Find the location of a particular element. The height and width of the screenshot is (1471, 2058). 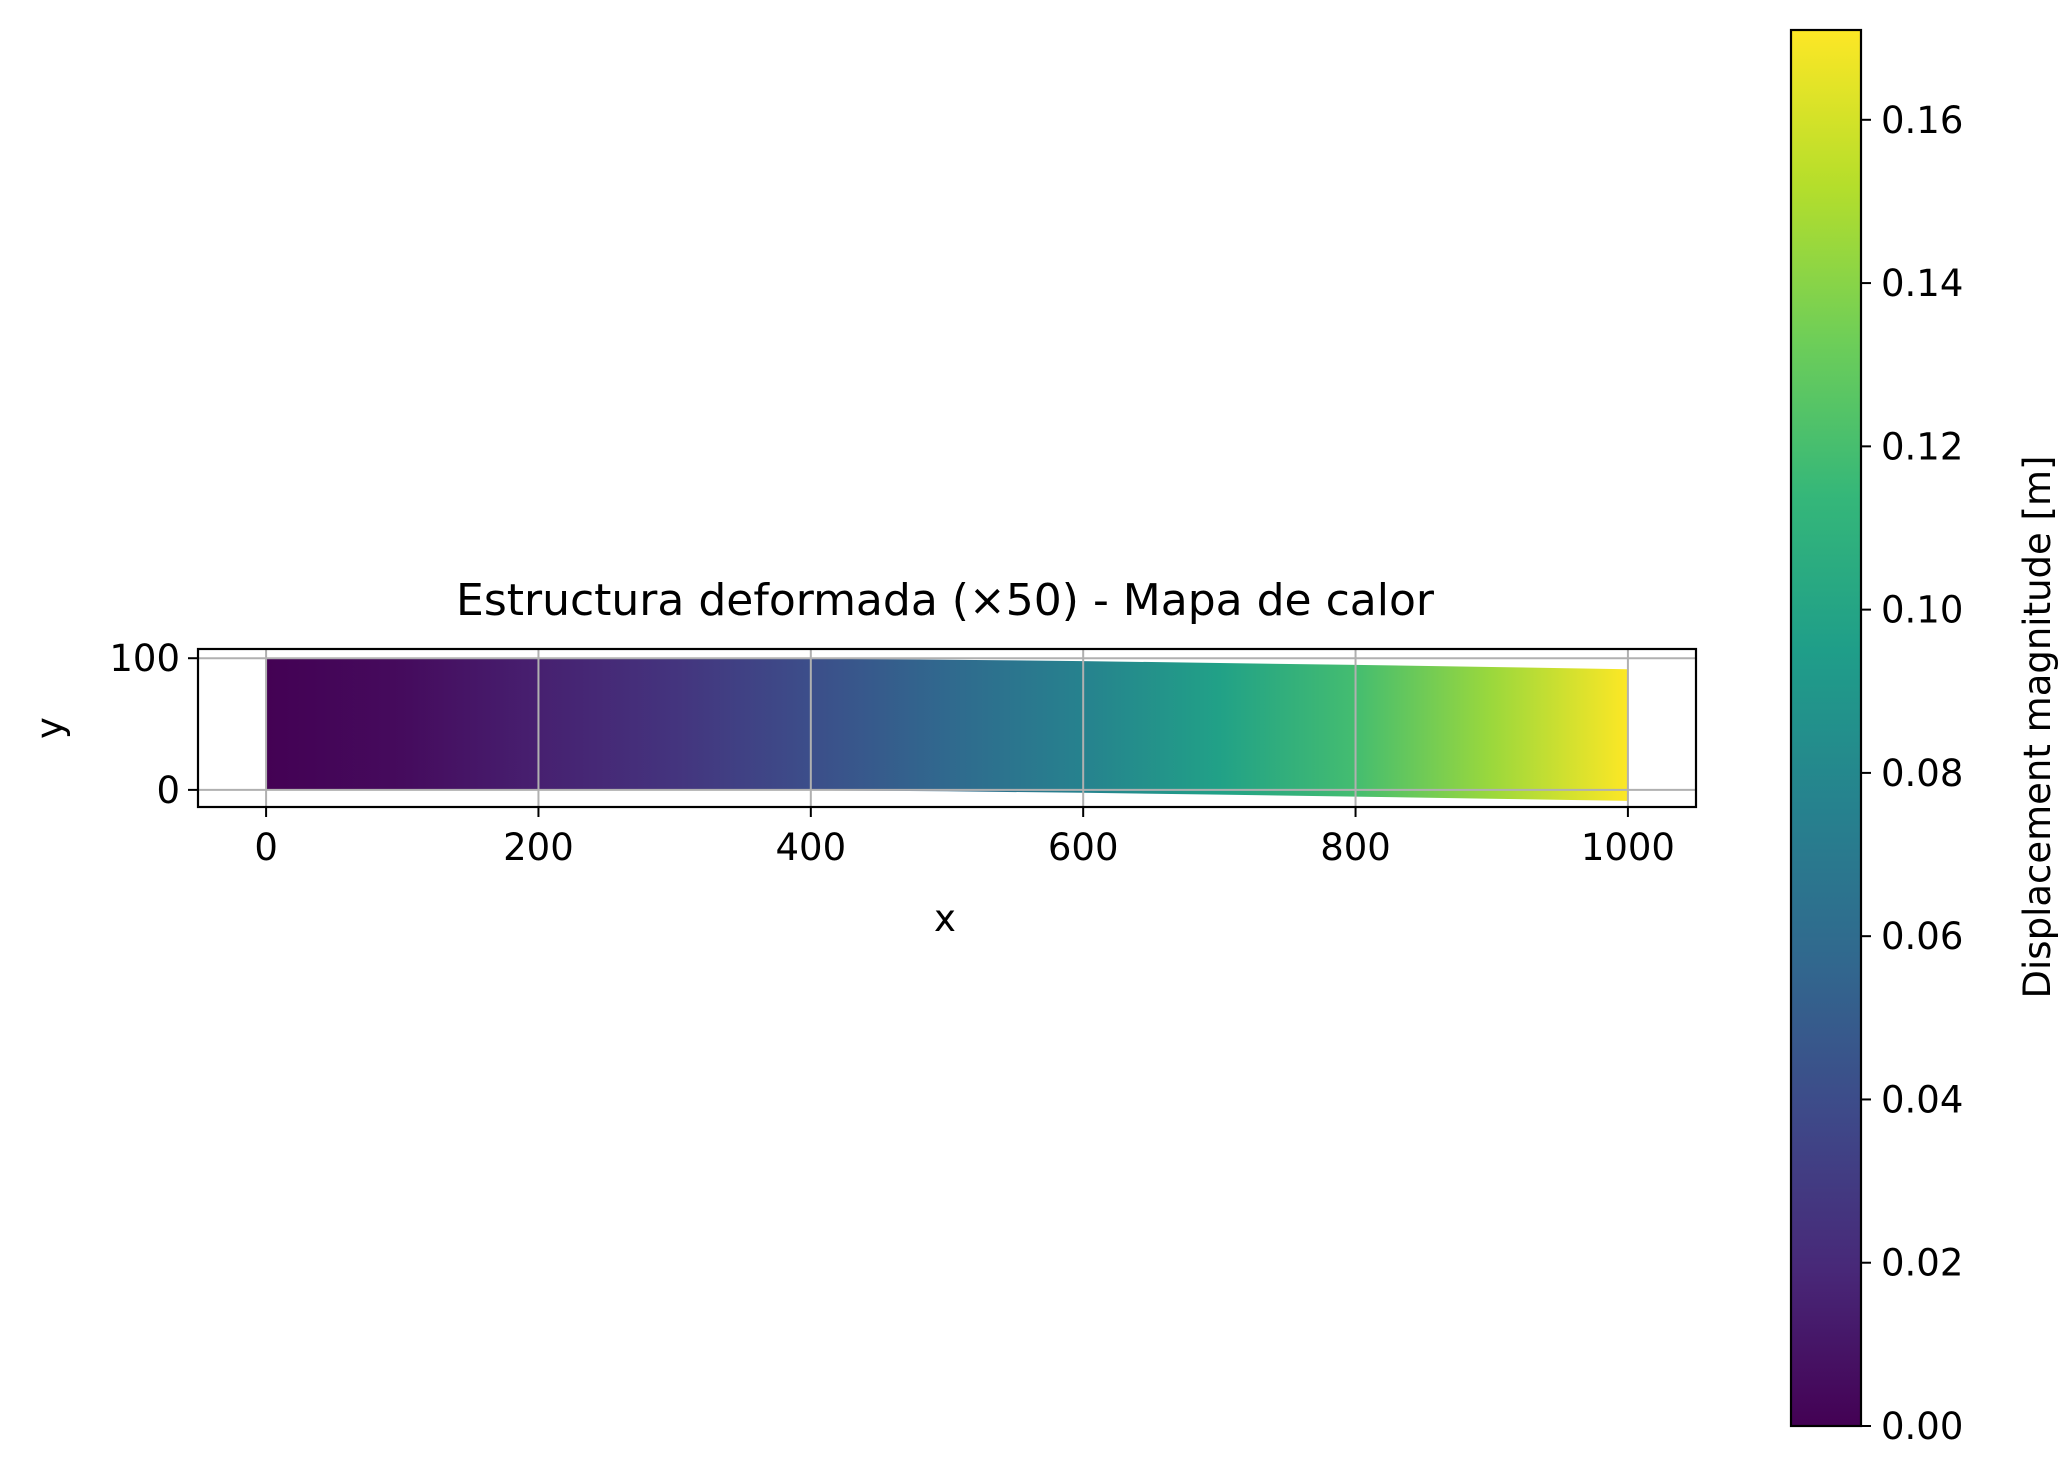

x-tick-label: 600 is located at coordinates (1083, 847).